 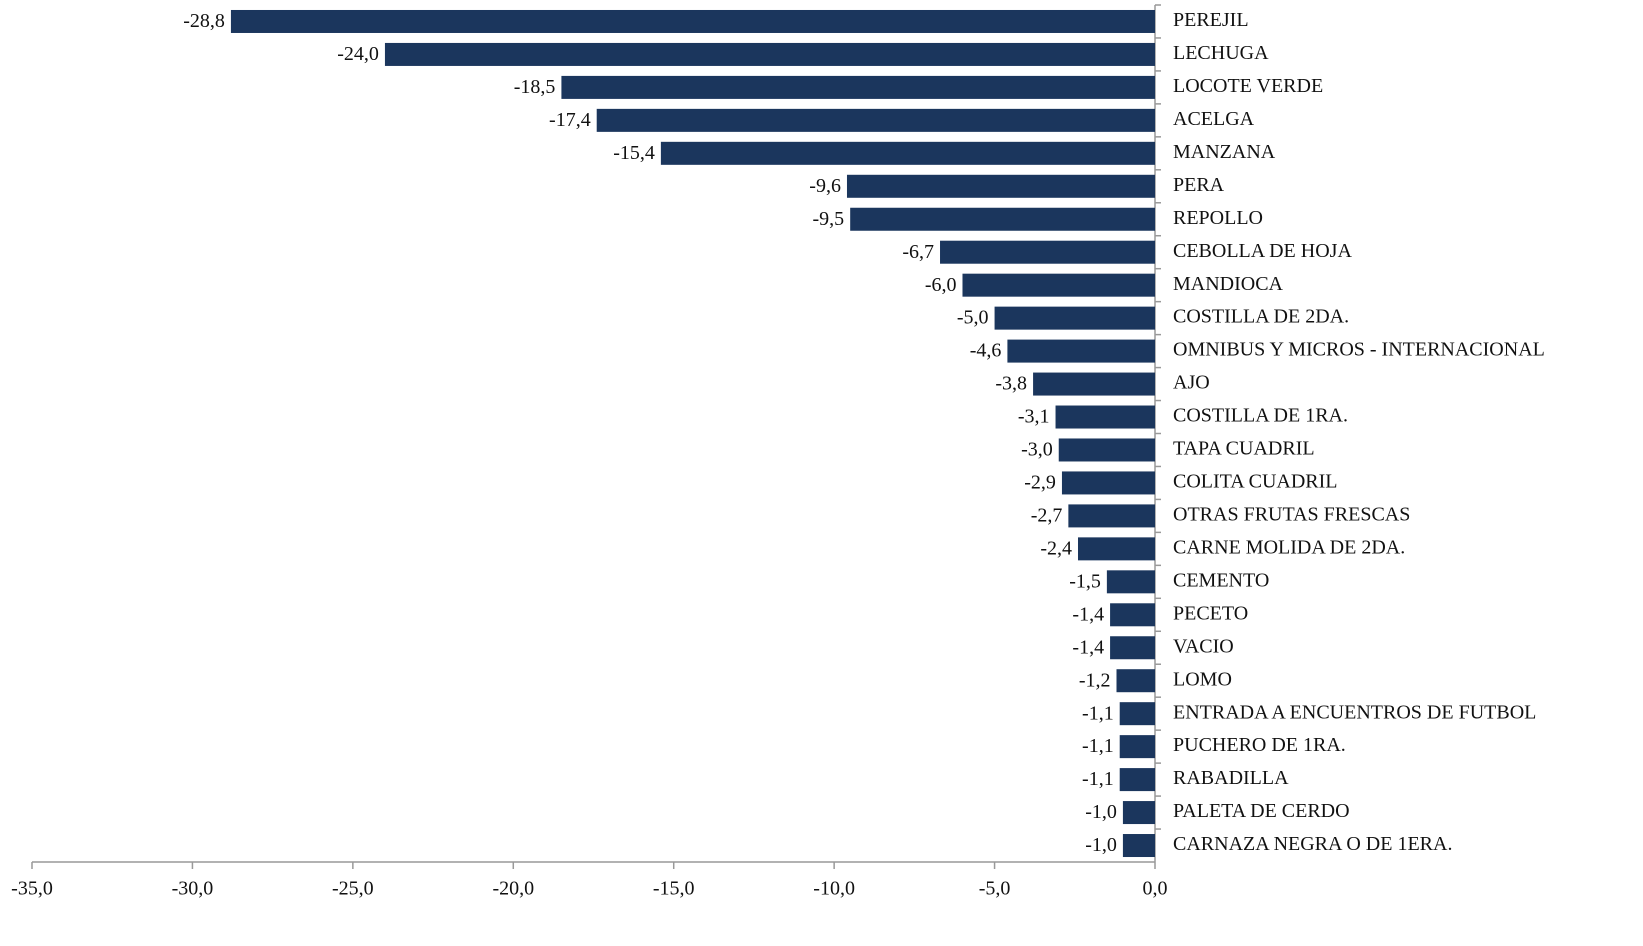 What do you see at coordinates (1191, 383) in the screenshot?
I see `category-label: AJO` at bounding box center [1191, 383].